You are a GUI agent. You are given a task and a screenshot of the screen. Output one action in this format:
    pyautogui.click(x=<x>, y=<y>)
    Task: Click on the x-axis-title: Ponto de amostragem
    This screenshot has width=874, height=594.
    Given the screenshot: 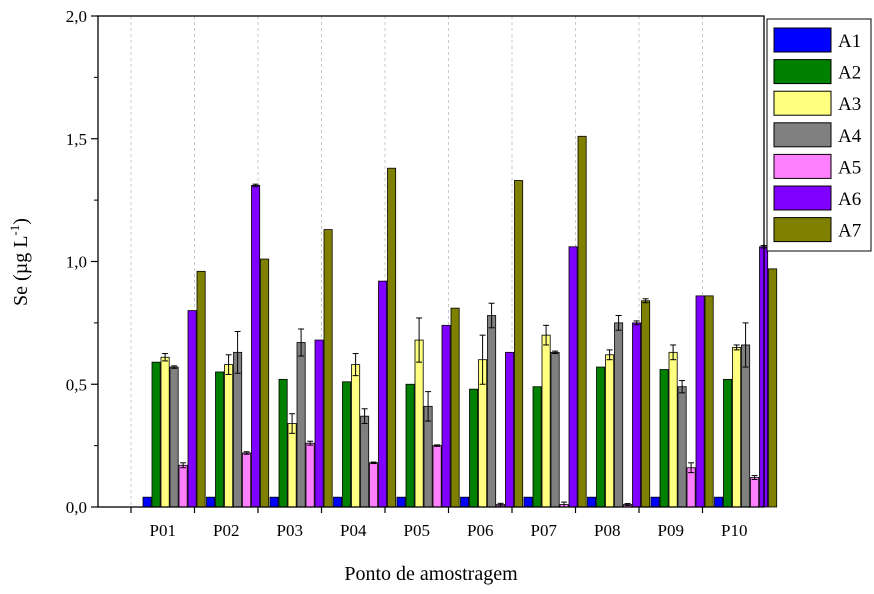 What is the action you would take?
    pyautogui.click(x=431, y=574)
    